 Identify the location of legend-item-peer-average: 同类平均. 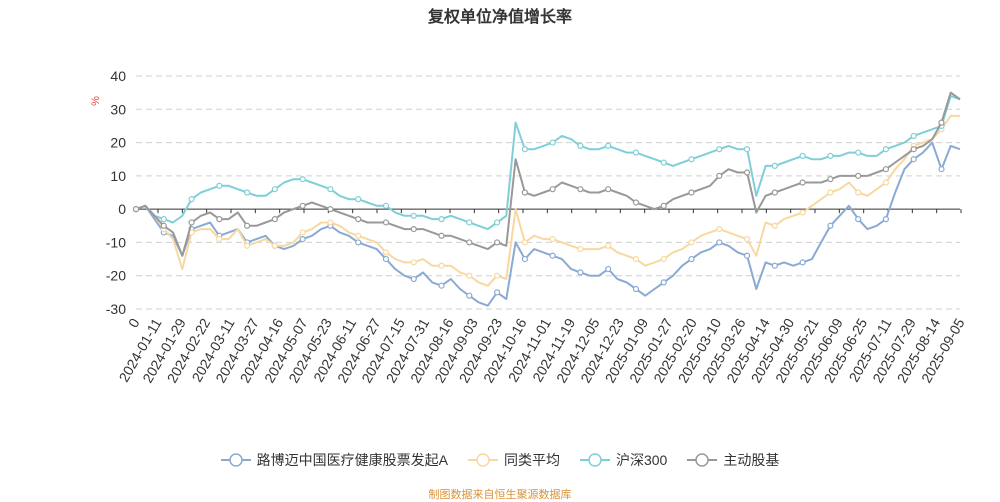
(513, 460).